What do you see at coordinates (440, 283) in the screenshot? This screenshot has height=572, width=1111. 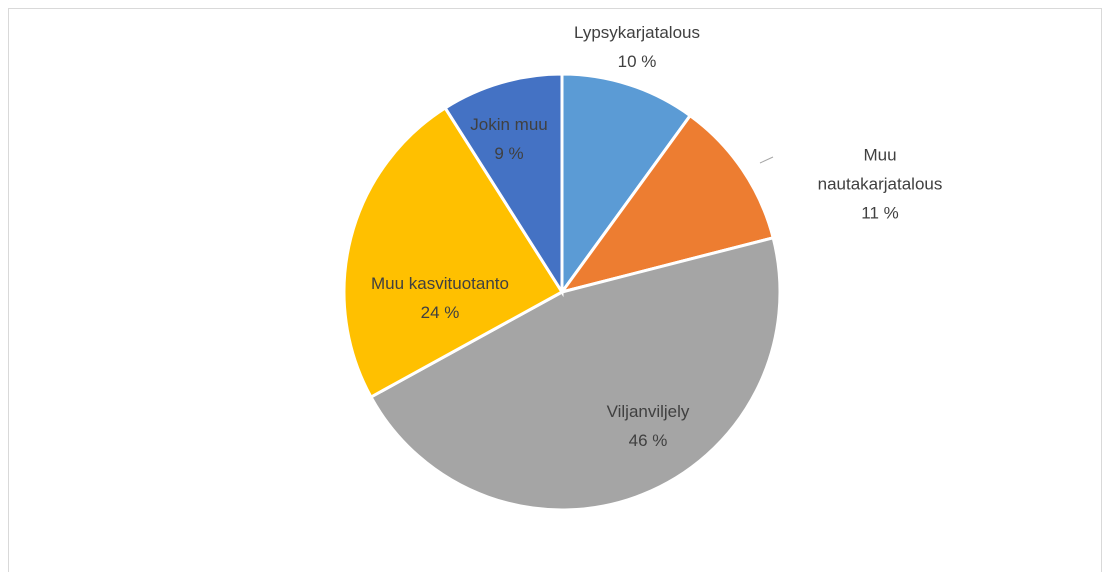 I see `category-label: Muu kasvituotanto` at bounding box center [440, 283].